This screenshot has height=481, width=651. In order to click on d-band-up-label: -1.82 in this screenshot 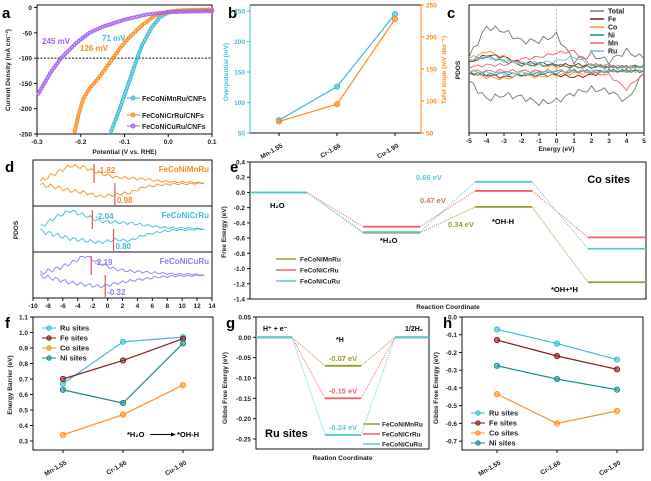, I will do `click(106, 170)`.